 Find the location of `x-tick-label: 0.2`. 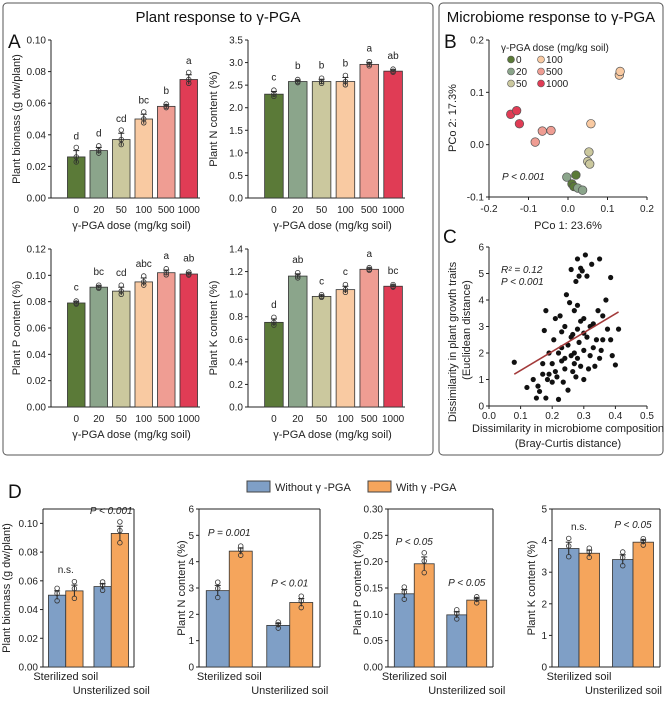

x-tick-label: 0.2 is located at coordinates (552, 416).